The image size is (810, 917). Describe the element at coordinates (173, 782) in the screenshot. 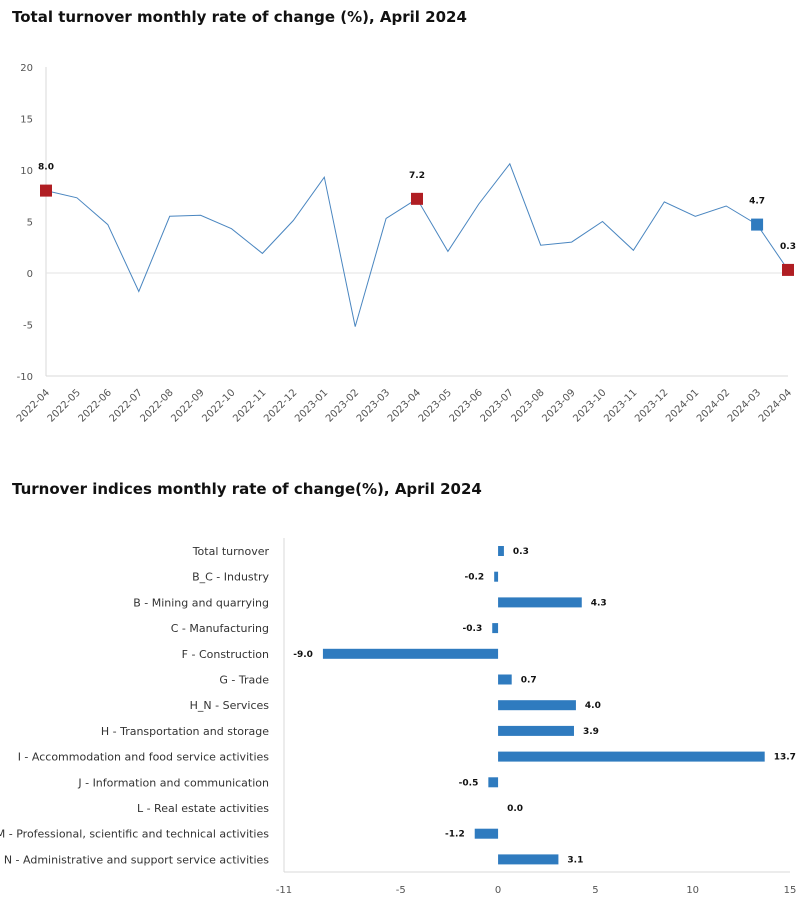

I see `category-label: J - Information and communication` at that location.